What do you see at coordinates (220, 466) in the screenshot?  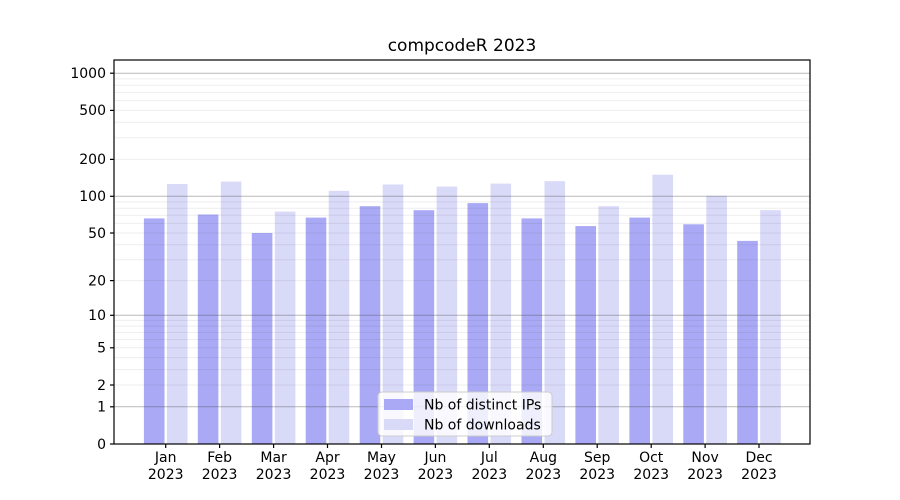 I see `x-tick-label: Feb 2023` at bounding box center [220, 466].